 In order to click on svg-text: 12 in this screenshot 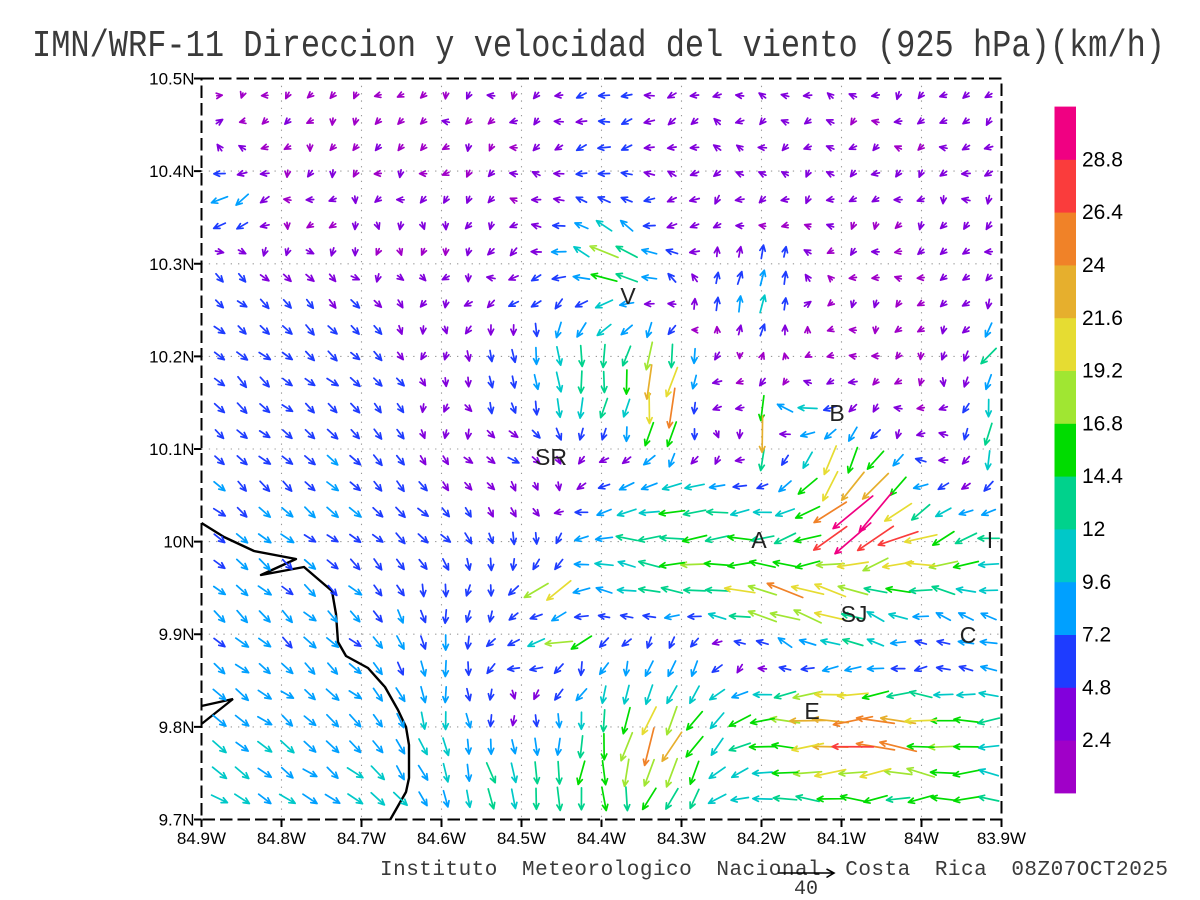, I will do `click(1093, 529)`.